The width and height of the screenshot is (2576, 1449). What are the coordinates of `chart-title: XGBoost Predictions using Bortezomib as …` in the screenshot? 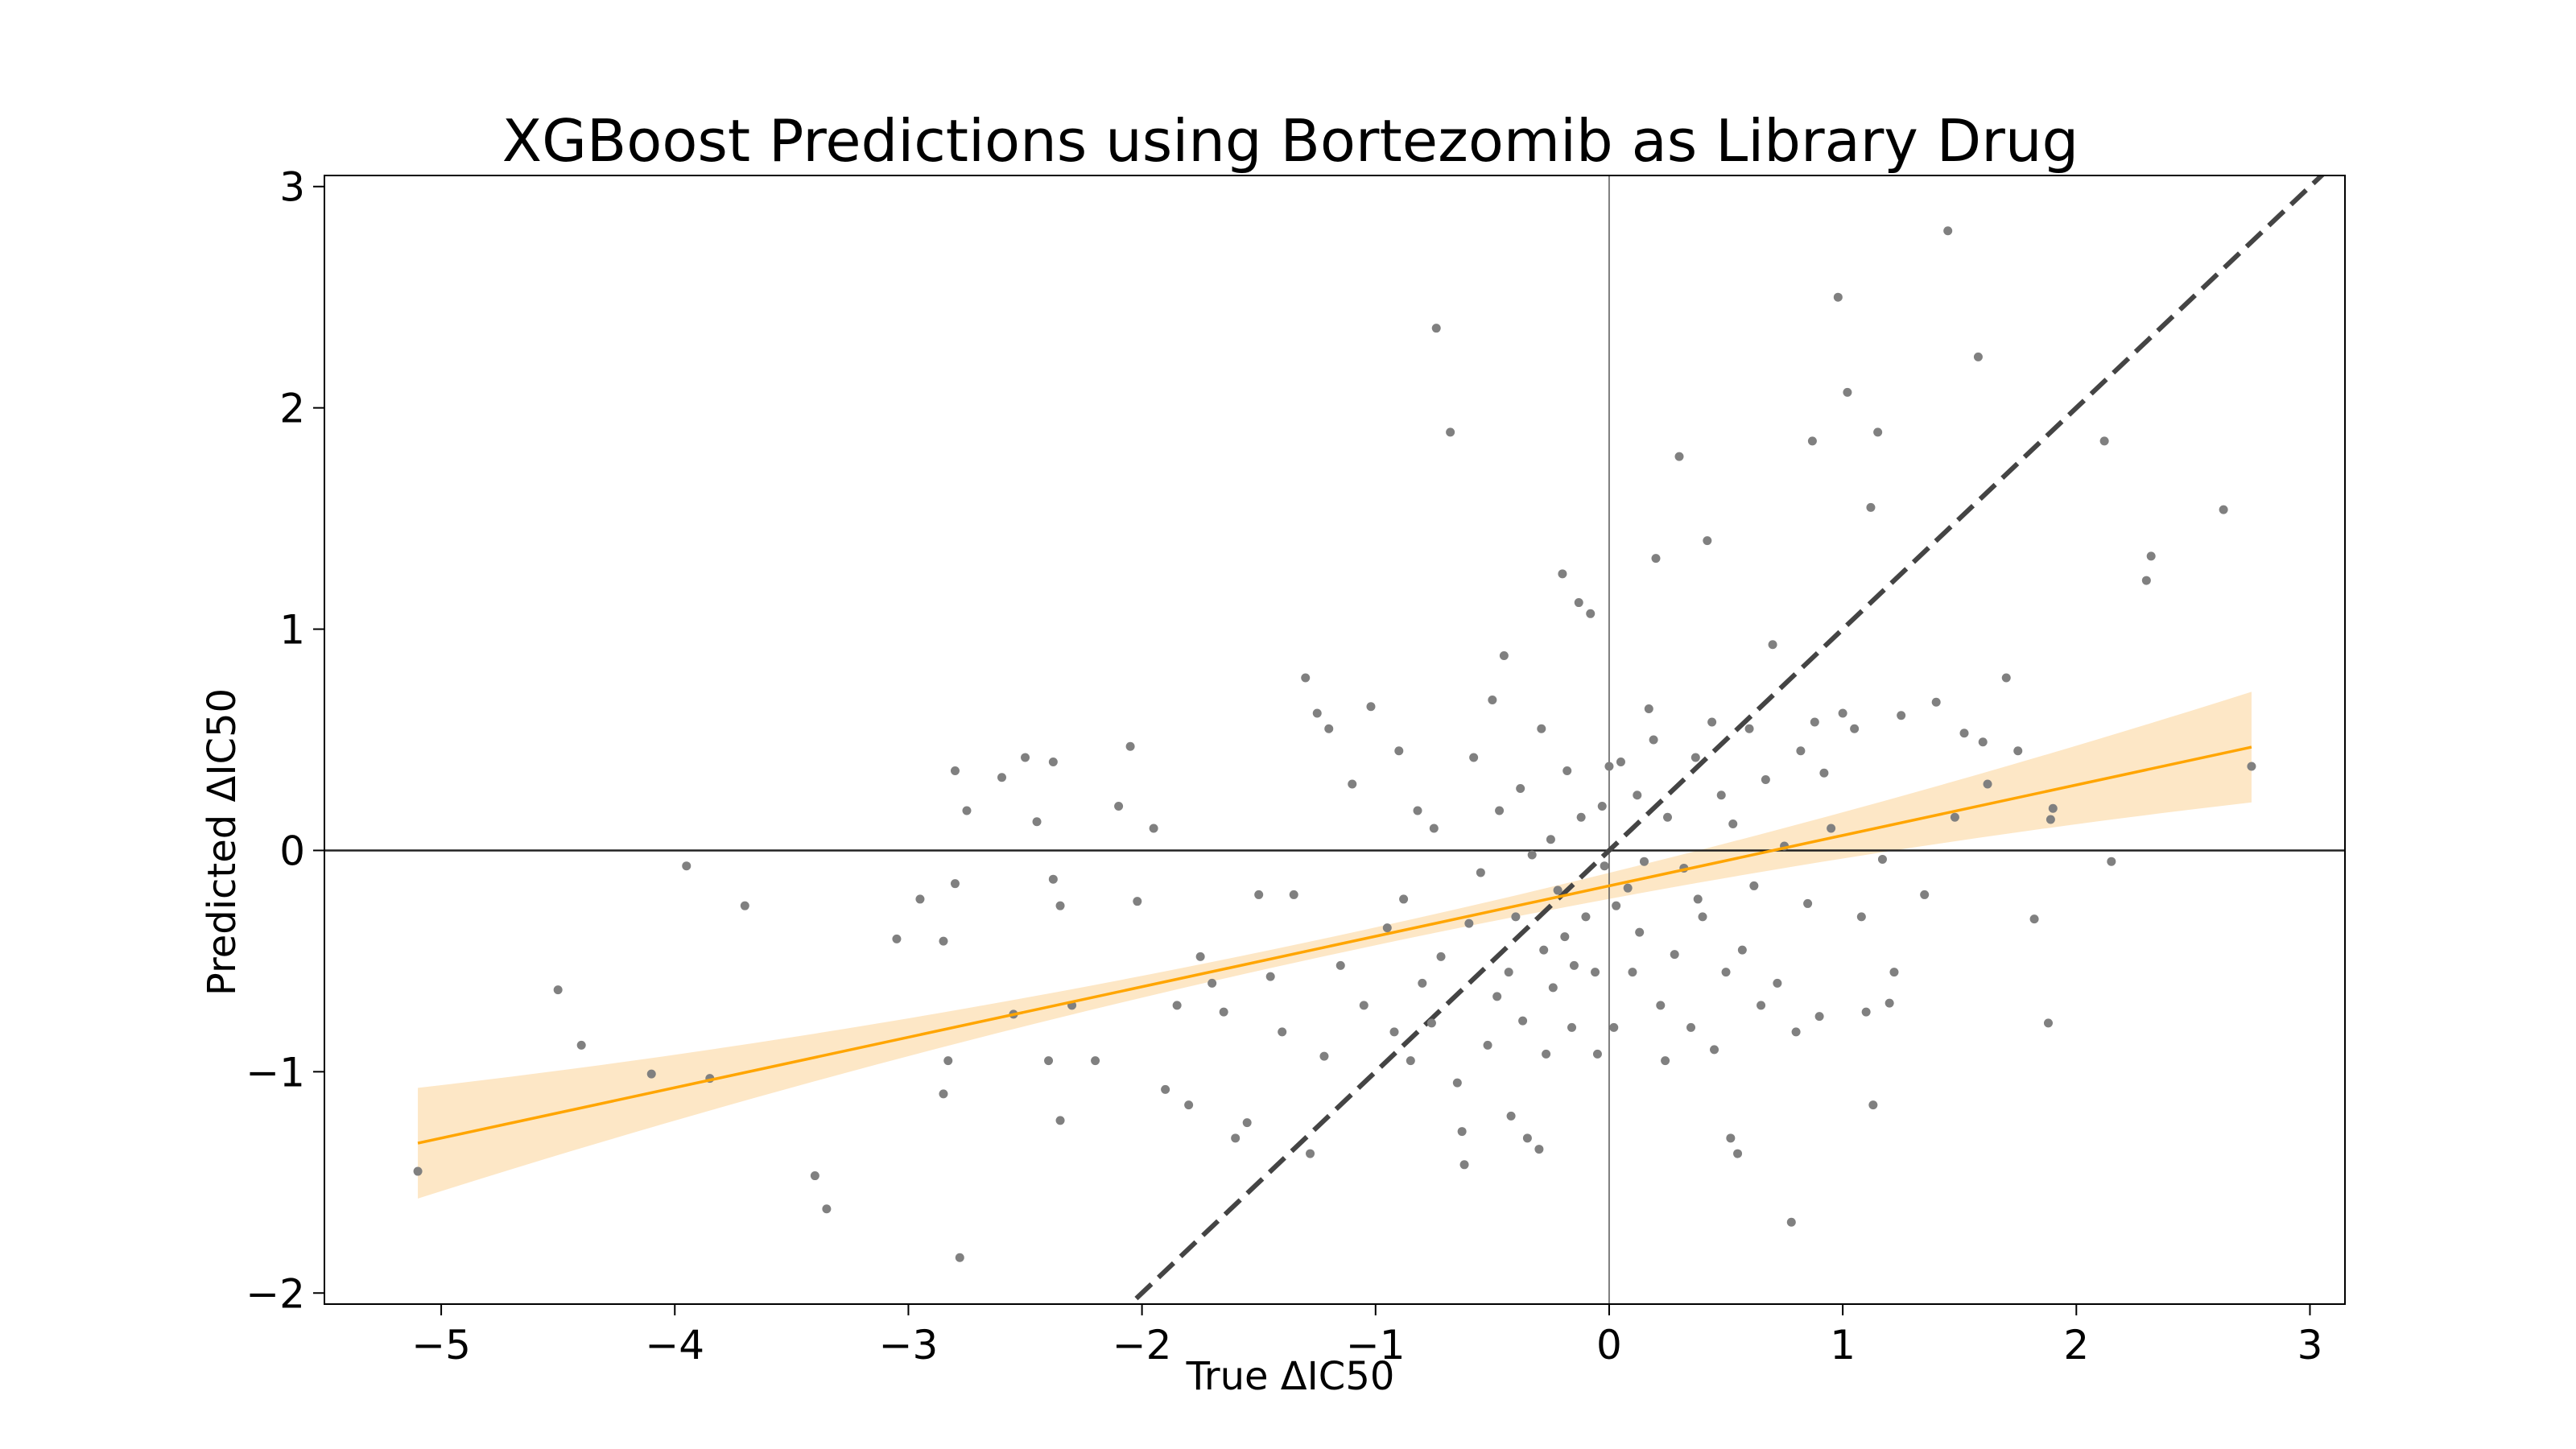 It's located at (1290, 141).